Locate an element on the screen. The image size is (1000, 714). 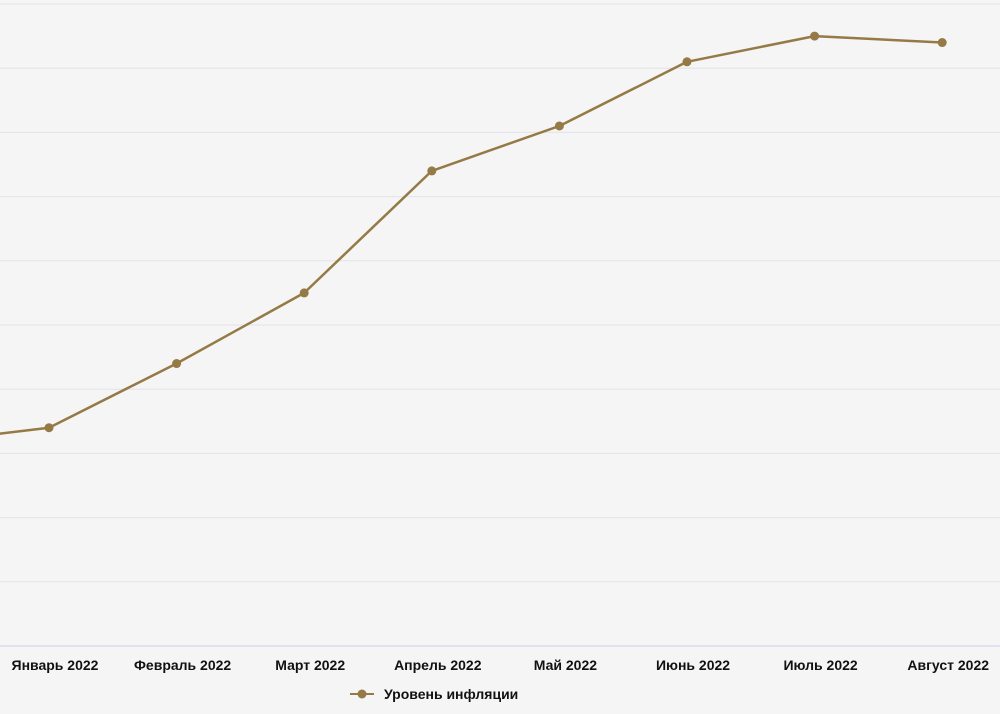
legend: Уровень инфляции is located at coordinates (434, 694).